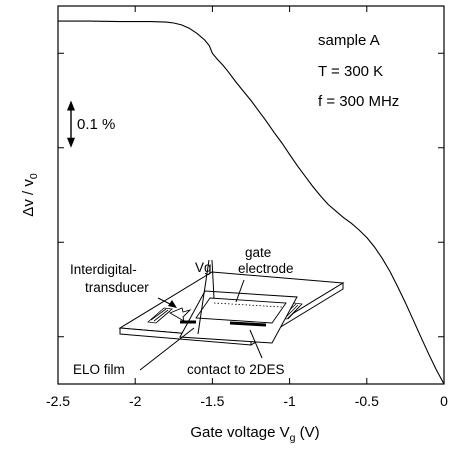 Image resolution: width=449 pixels, height=454 pixels. I want to click on gate-label-line1: gate, so click(258, 252).